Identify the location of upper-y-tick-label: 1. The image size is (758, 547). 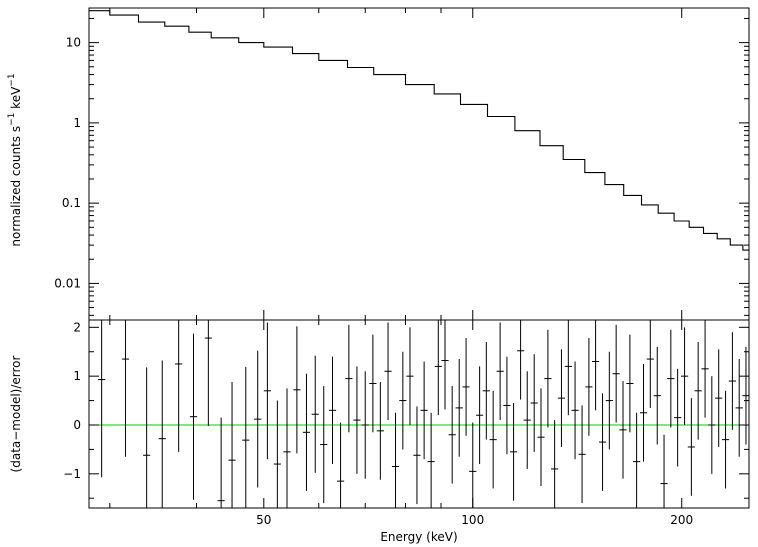
(77, 123).